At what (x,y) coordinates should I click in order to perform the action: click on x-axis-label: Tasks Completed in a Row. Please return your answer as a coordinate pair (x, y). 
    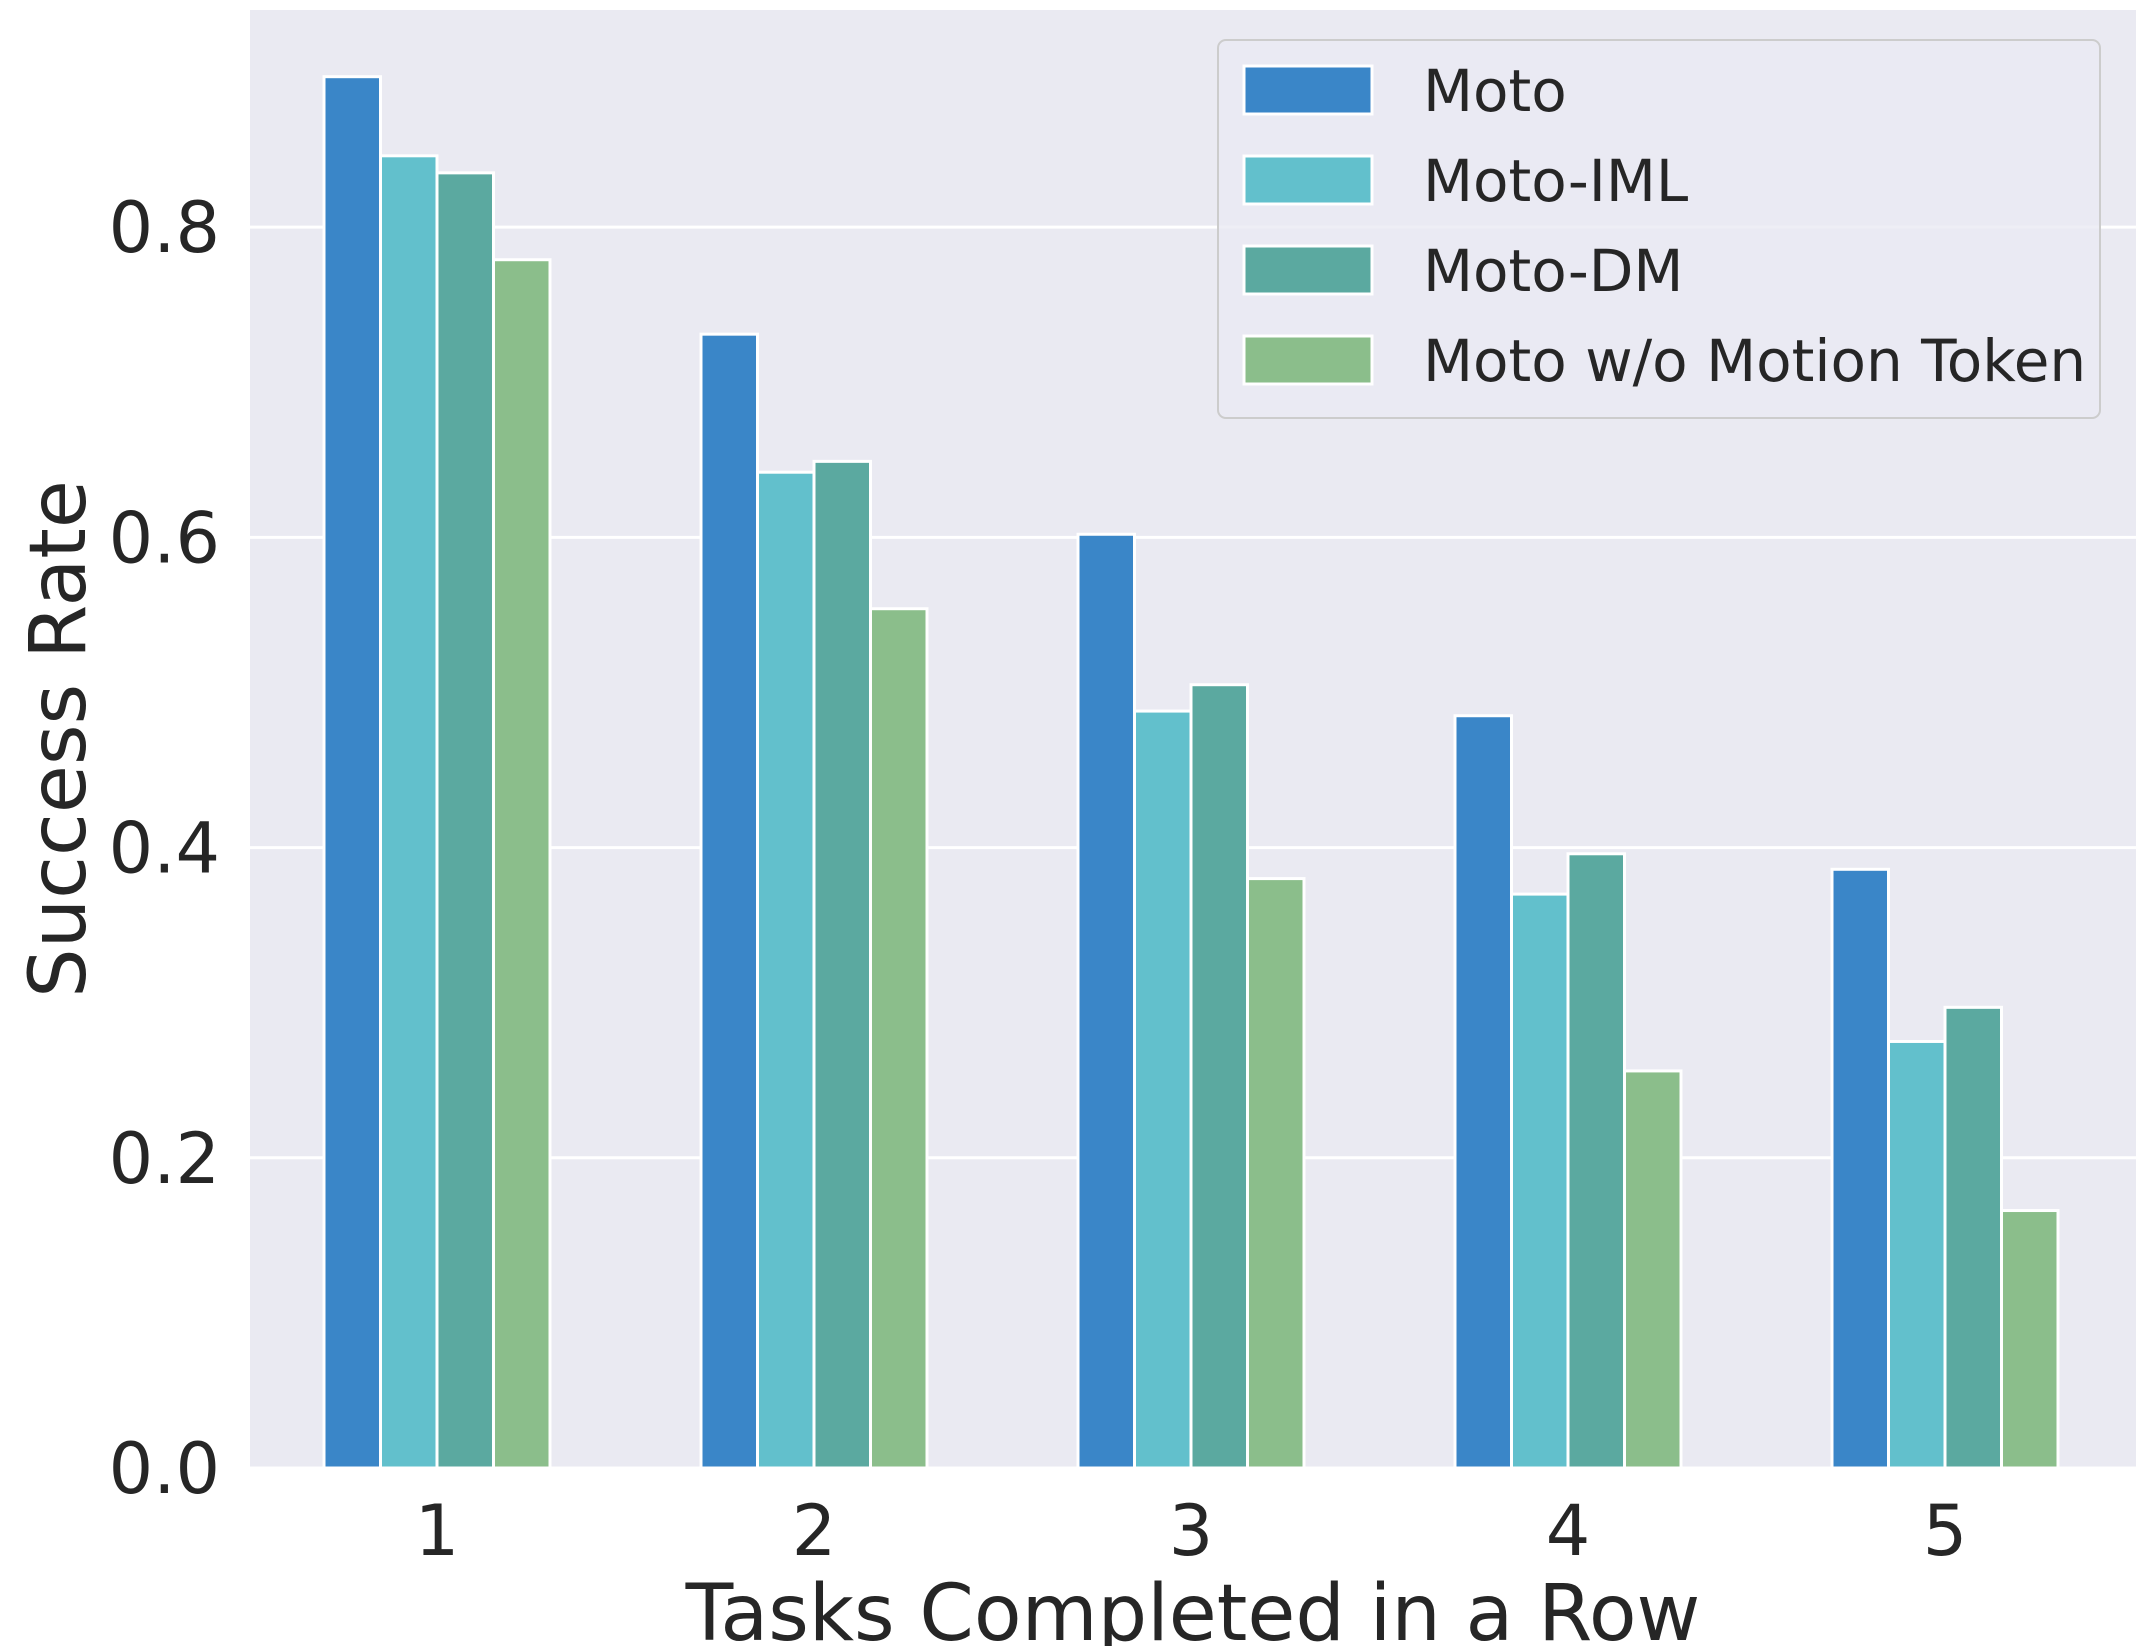
    Looking at the image, I should click on (1193, 1607).